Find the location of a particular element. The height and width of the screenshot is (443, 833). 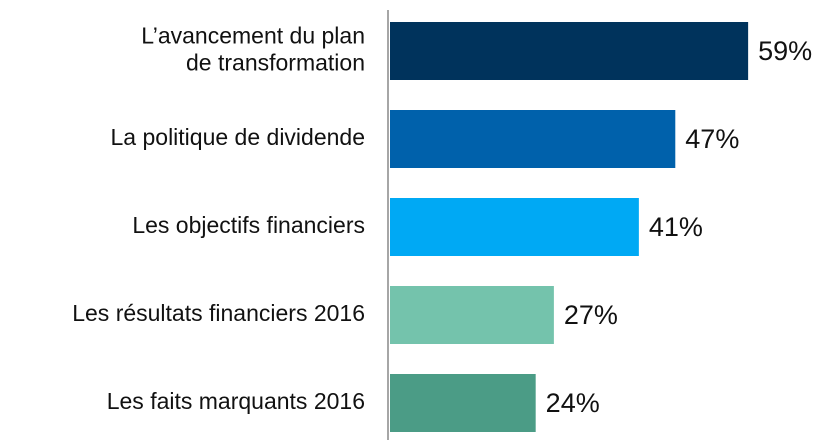

category-label: Les résultats financiers 2016 is located at coordinates (218, 313).